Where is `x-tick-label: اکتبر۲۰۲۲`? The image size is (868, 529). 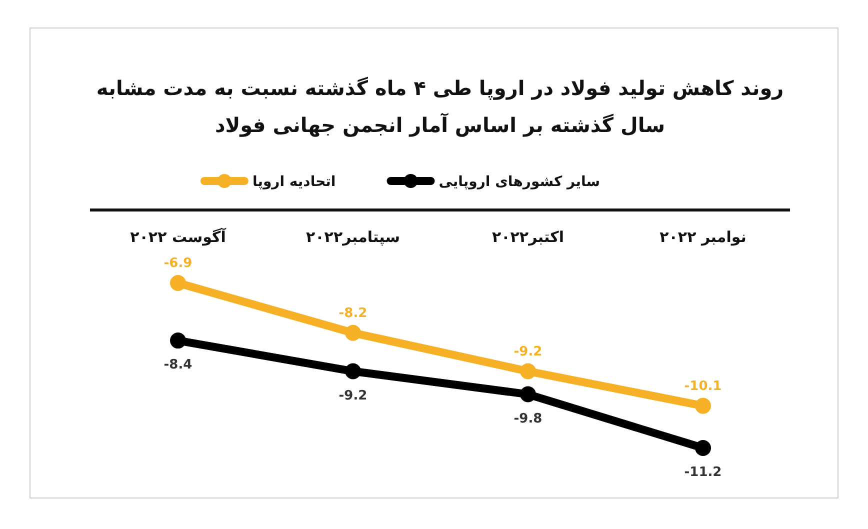
x-tick-label: اکتبر۲۰۲۲ is located at coordinates (528, 237).